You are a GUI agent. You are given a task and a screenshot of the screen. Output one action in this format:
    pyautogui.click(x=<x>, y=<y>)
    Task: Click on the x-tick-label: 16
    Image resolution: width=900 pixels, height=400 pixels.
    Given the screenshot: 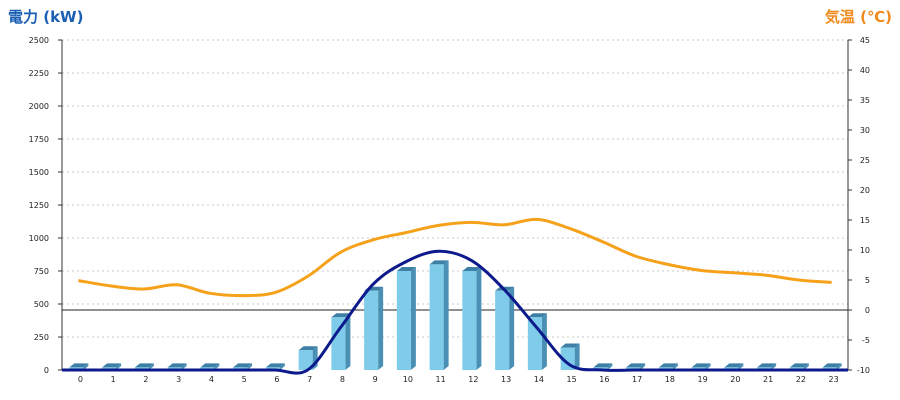 What is the action you would take?
    pyautogui.click(x=604, y=379)
    